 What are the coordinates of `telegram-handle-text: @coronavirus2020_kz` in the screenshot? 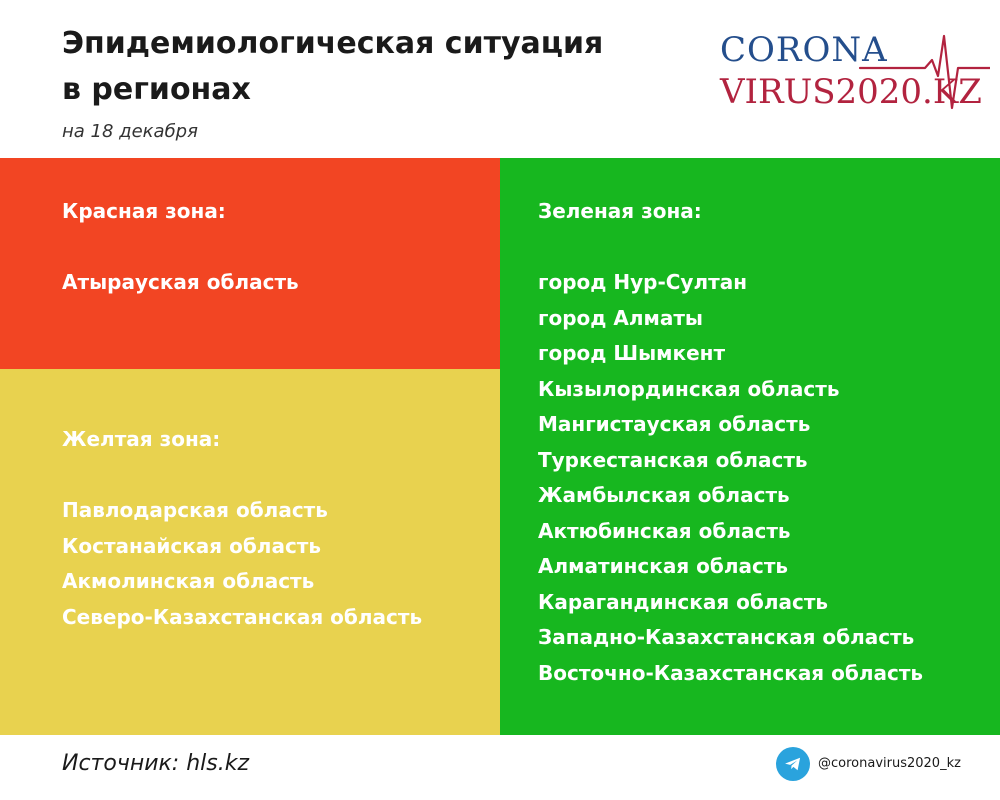 It's located at (889, 763).